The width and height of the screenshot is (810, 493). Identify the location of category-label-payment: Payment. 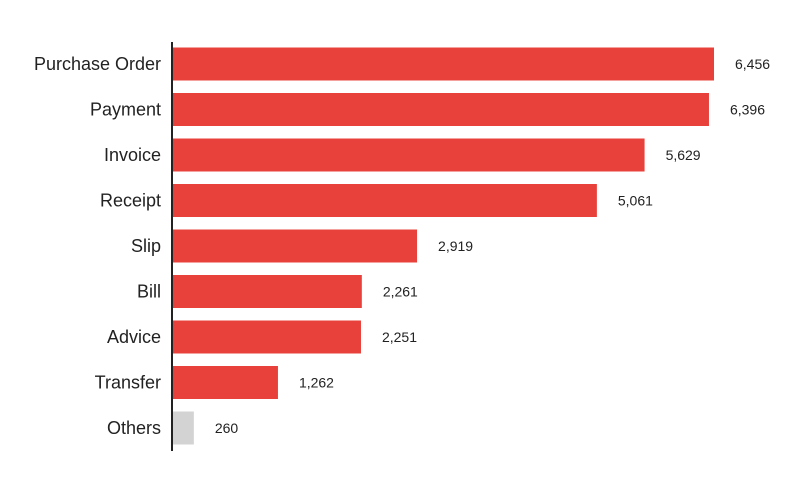
(125, 110).